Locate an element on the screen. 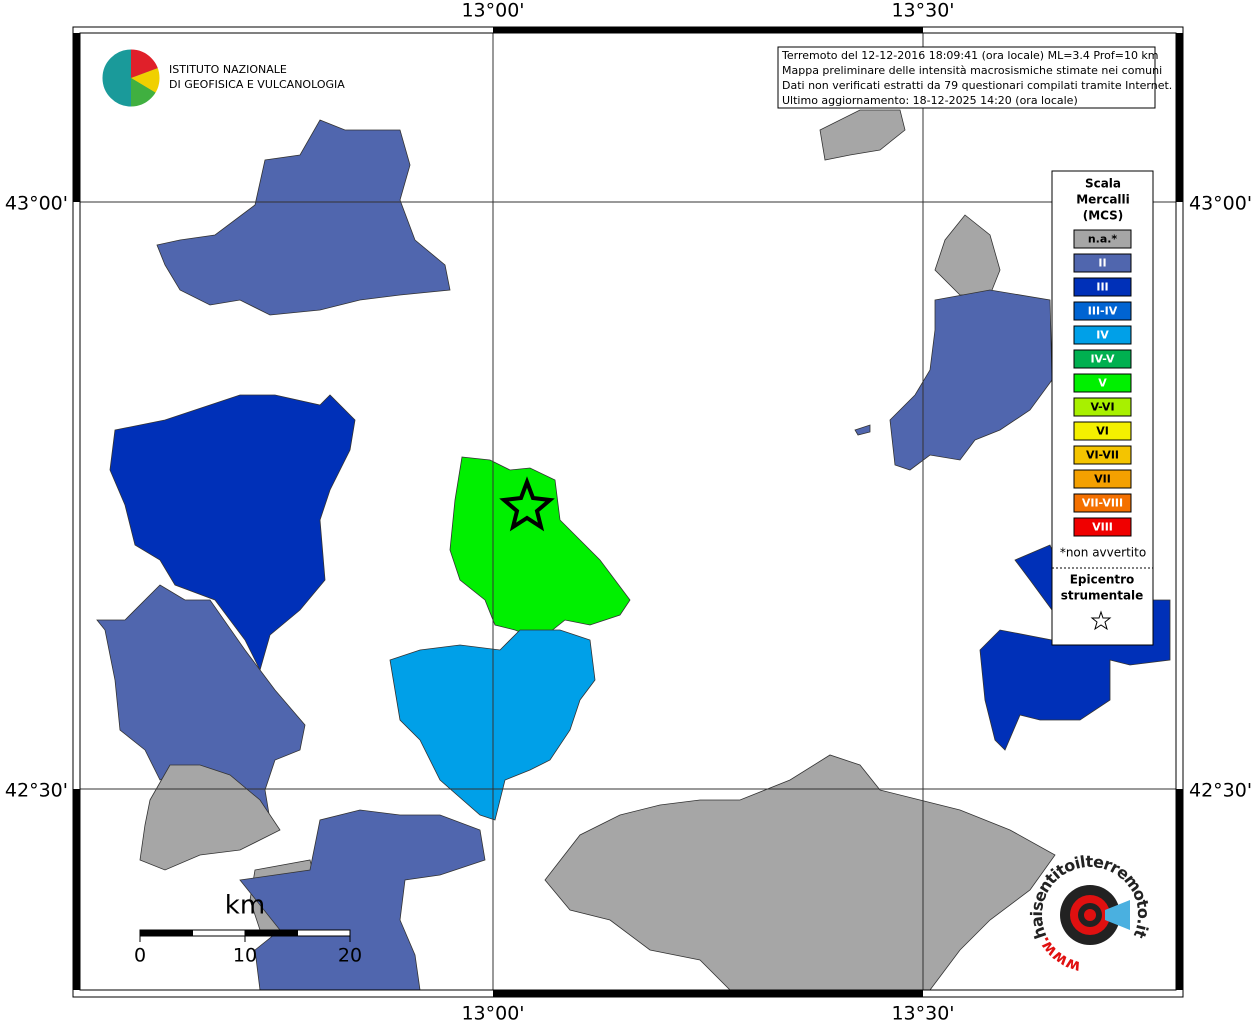 Image resolution: width=1255 pixels, height=1024 pixels. legend-note: *non avvertito is located at coordinates (1103, 553).